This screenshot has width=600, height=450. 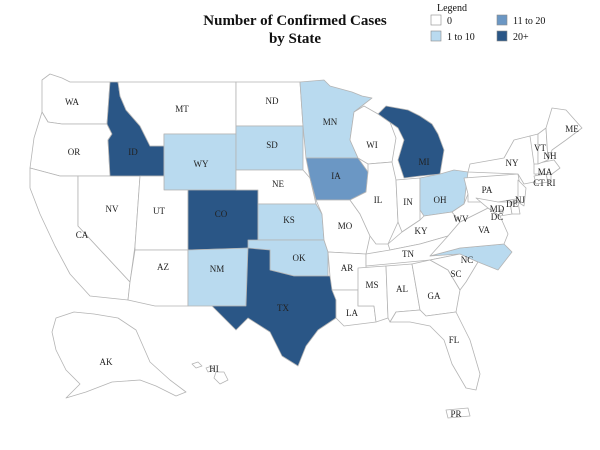 What do you see at coordinates (345, 226) in the screenshot?
I see `svg-text: MO` at bounding box center [345, 226].